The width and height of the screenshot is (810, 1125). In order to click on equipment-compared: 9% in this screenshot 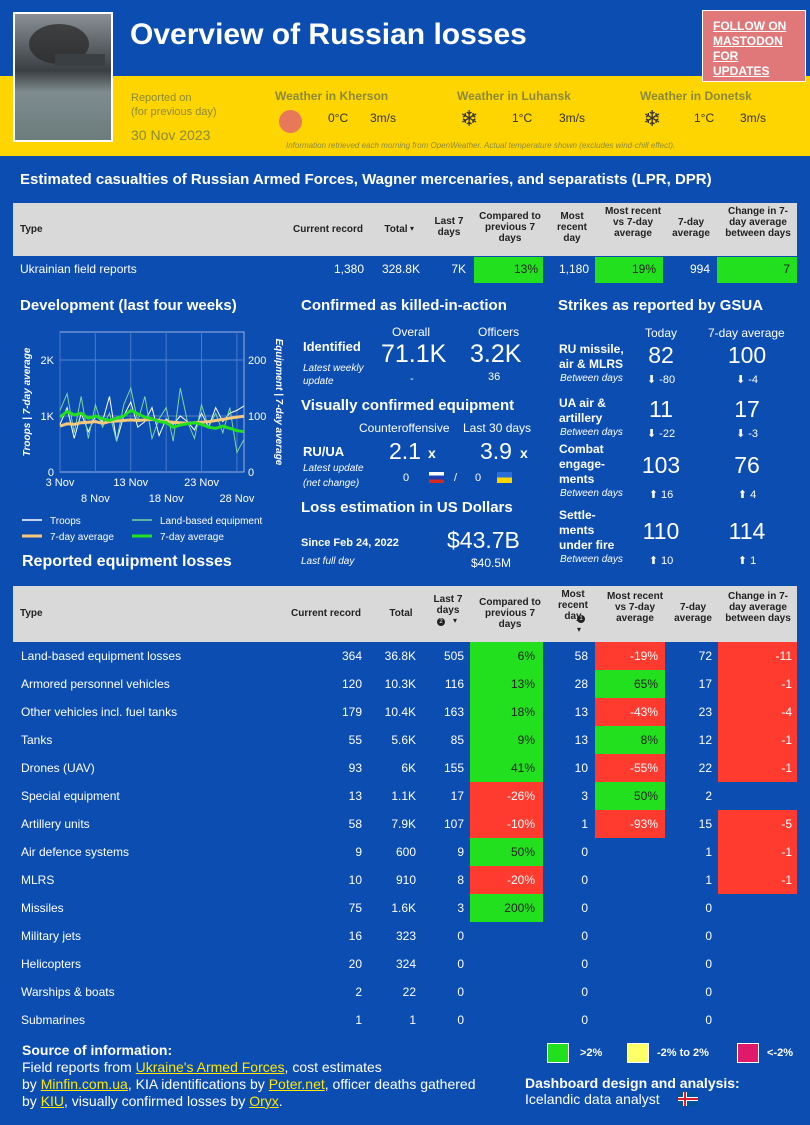, I will do `click(526, 740)`.